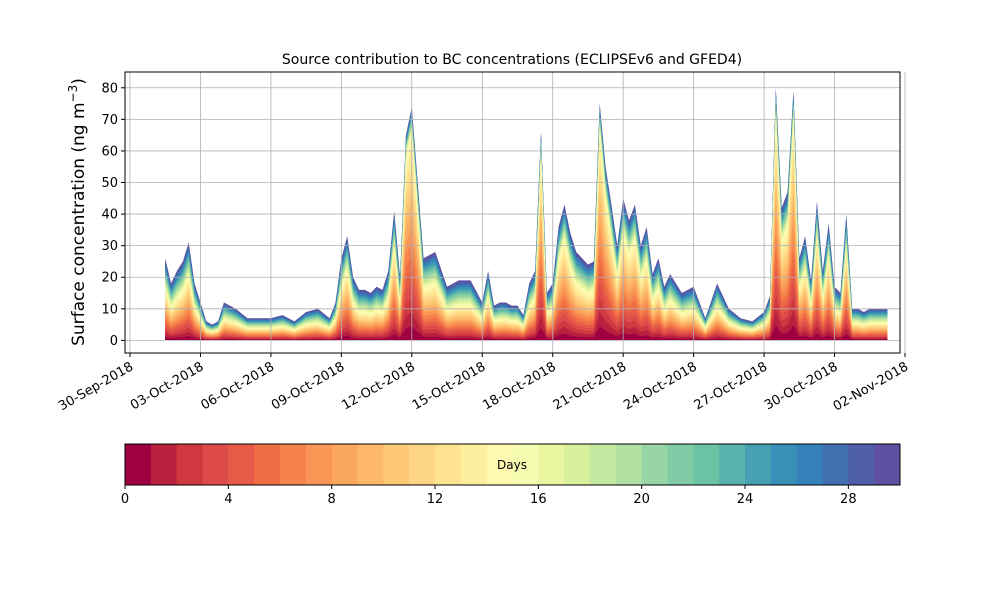 This screenshot has width=1000, height=600. What do you see at coordinates (125, 499) in the screenshot?
I see `colorbar-tick-label: 0` at bounding box center [125, 499].